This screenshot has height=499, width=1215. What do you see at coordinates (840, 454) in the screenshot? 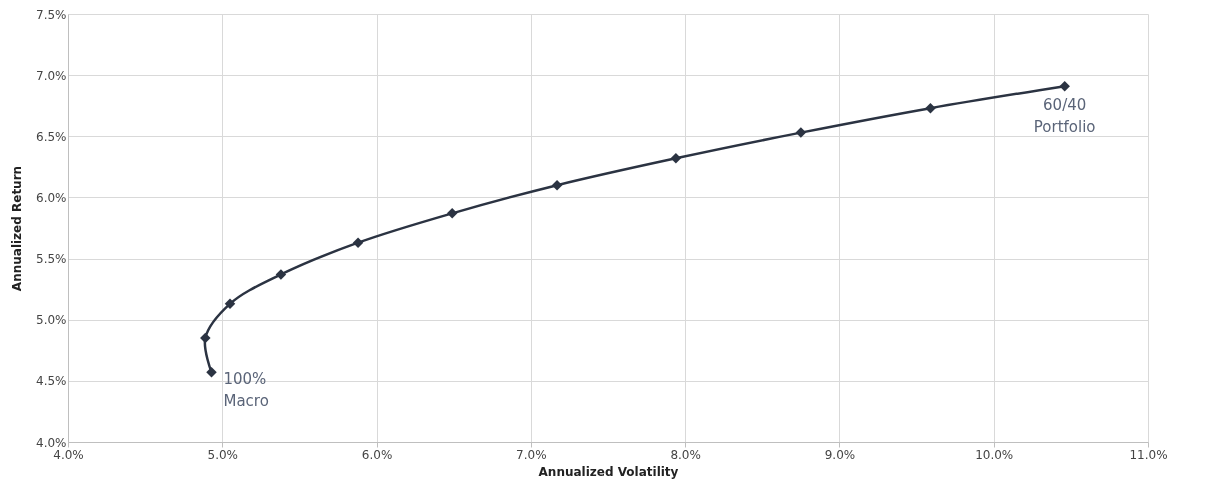
I see `x-tick-label: 9.0%` at bounding box center [840, 454].